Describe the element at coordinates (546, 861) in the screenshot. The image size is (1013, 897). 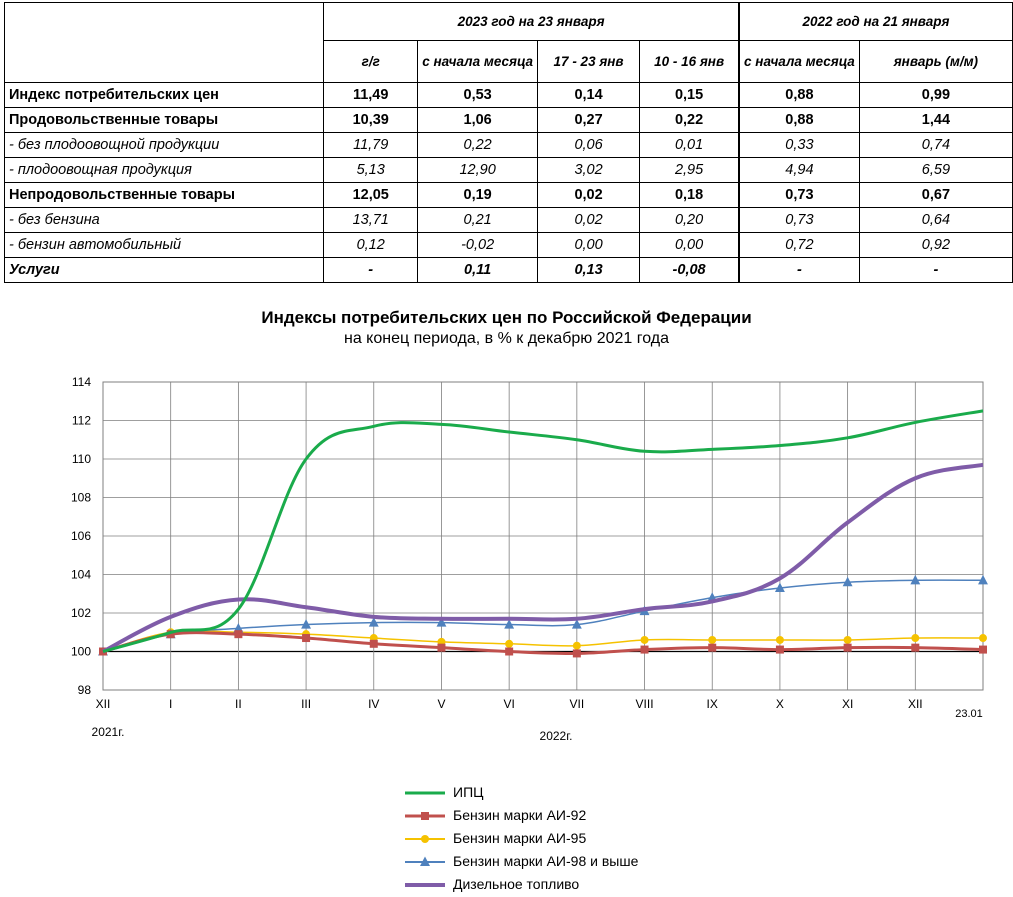
I see `legend-label: Бензин марки АИ-98 и выше` at that location.